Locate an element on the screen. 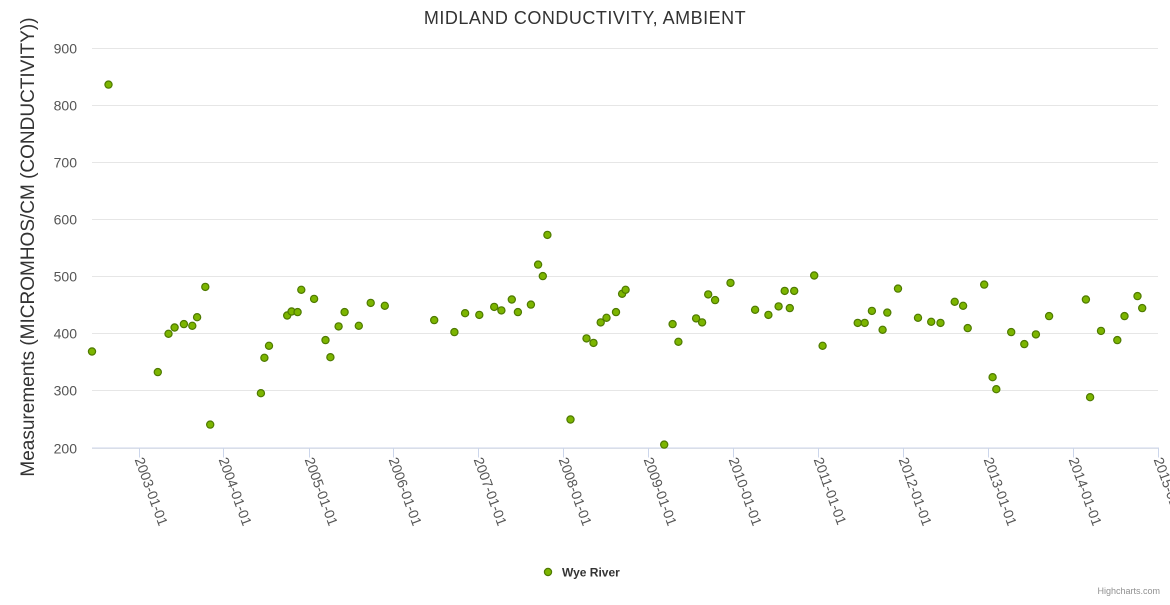 Image resolution: width=1170 pixels, height=605 pixels. y-tick-label-200: 200 is located at coordinates (66, 449).